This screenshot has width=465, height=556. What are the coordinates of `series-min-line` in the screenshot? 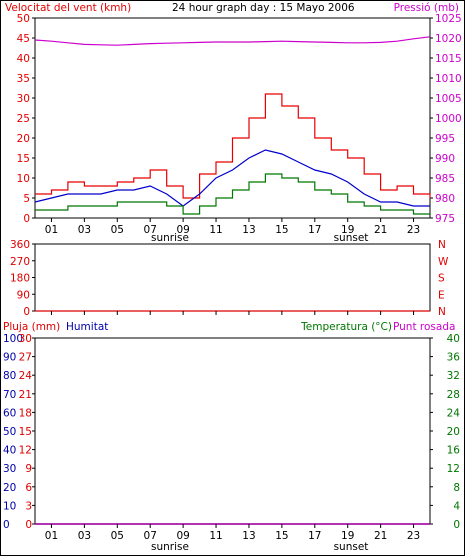 It's located at (232, 194).